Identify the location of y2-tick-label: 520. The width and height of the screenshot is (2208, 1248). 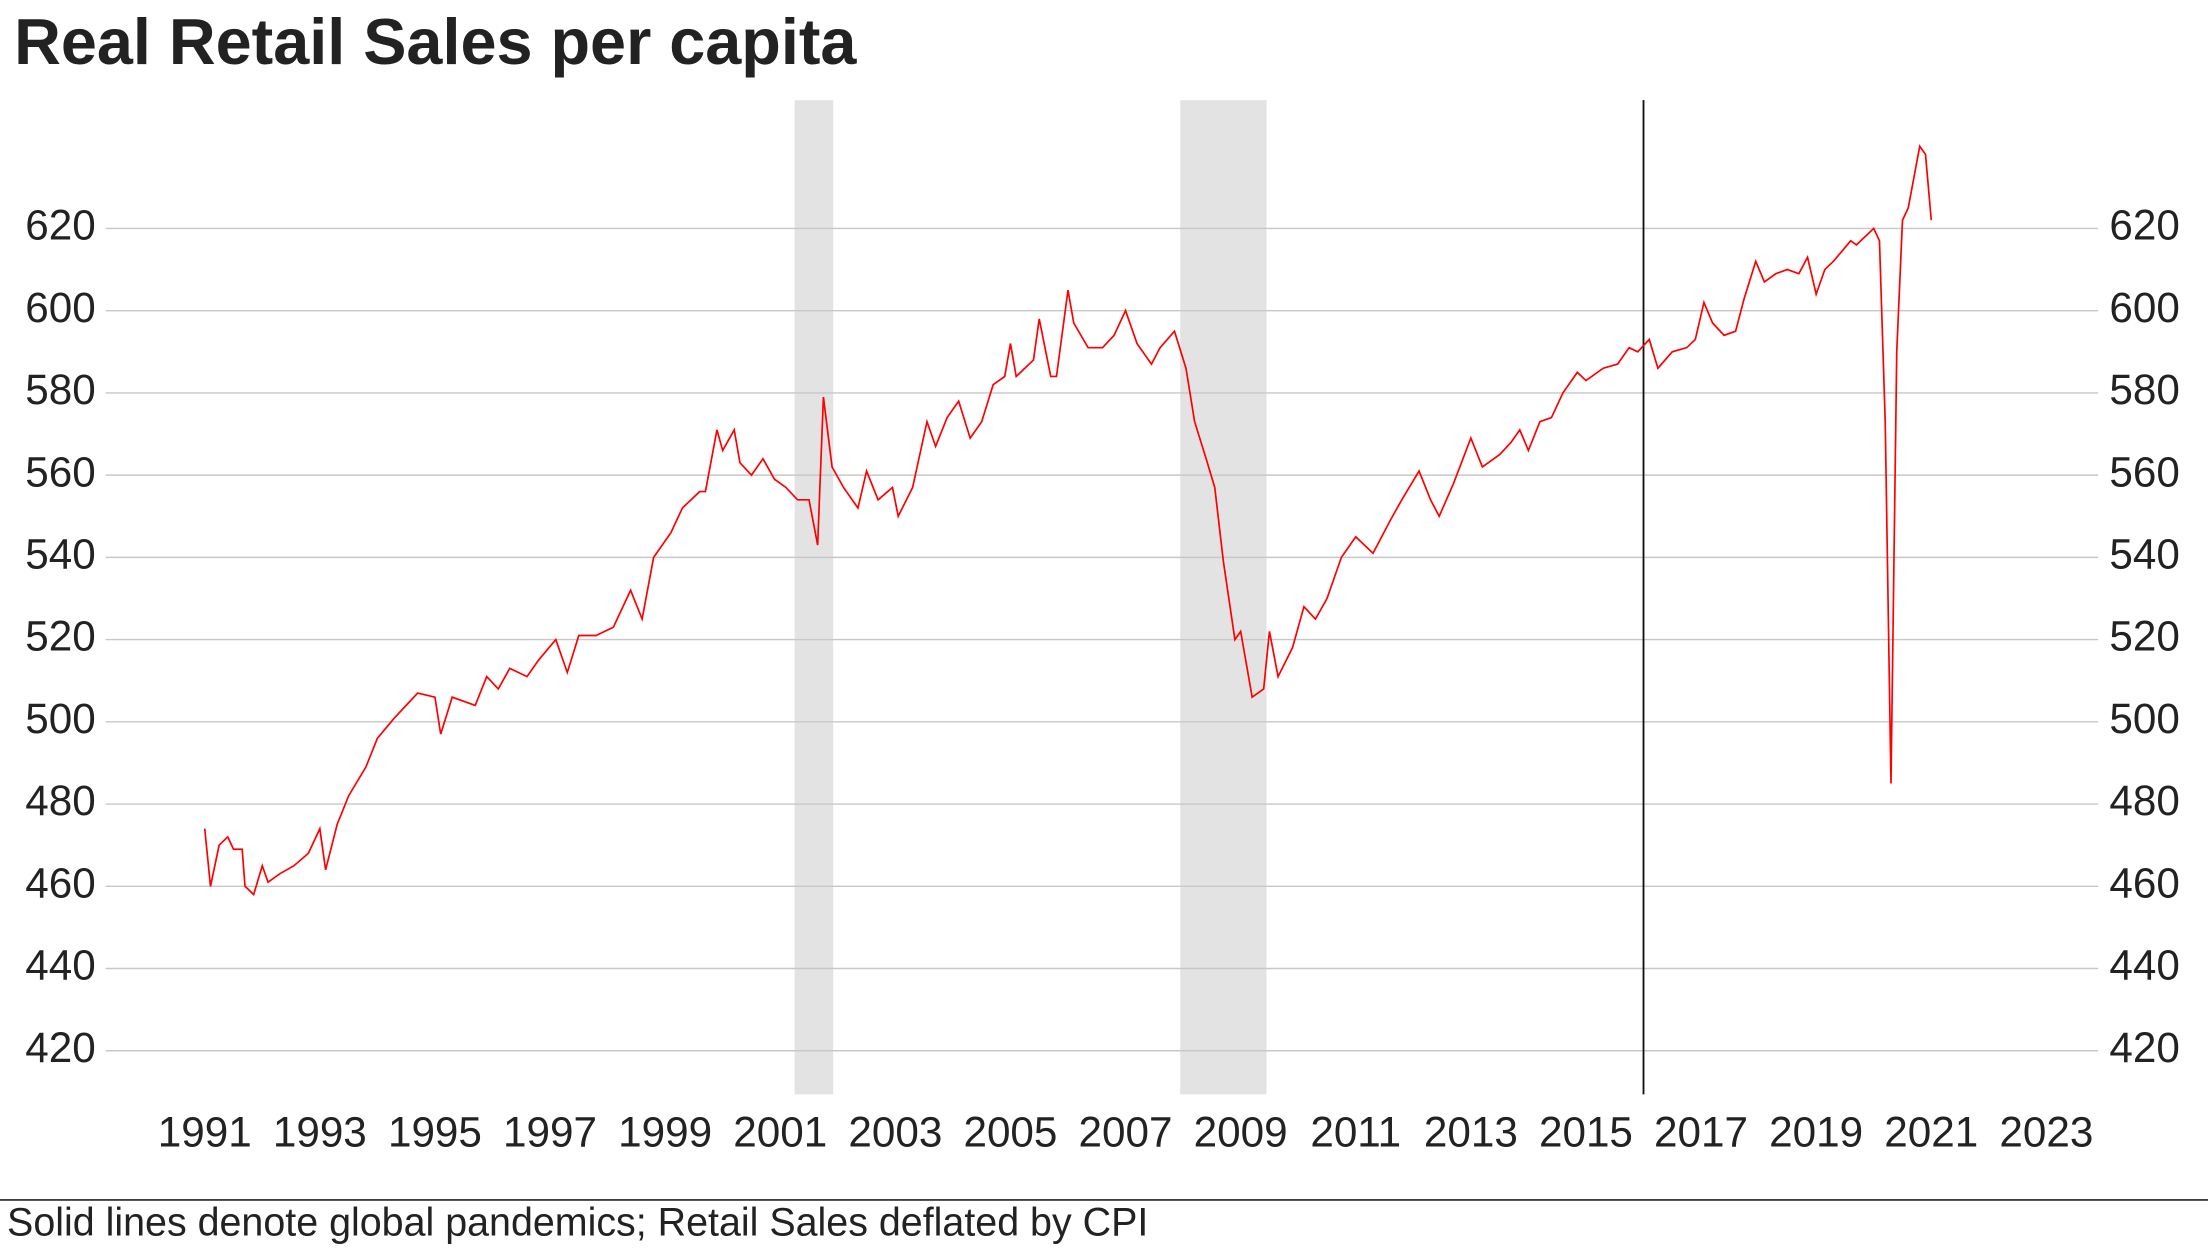
(2144, 636).